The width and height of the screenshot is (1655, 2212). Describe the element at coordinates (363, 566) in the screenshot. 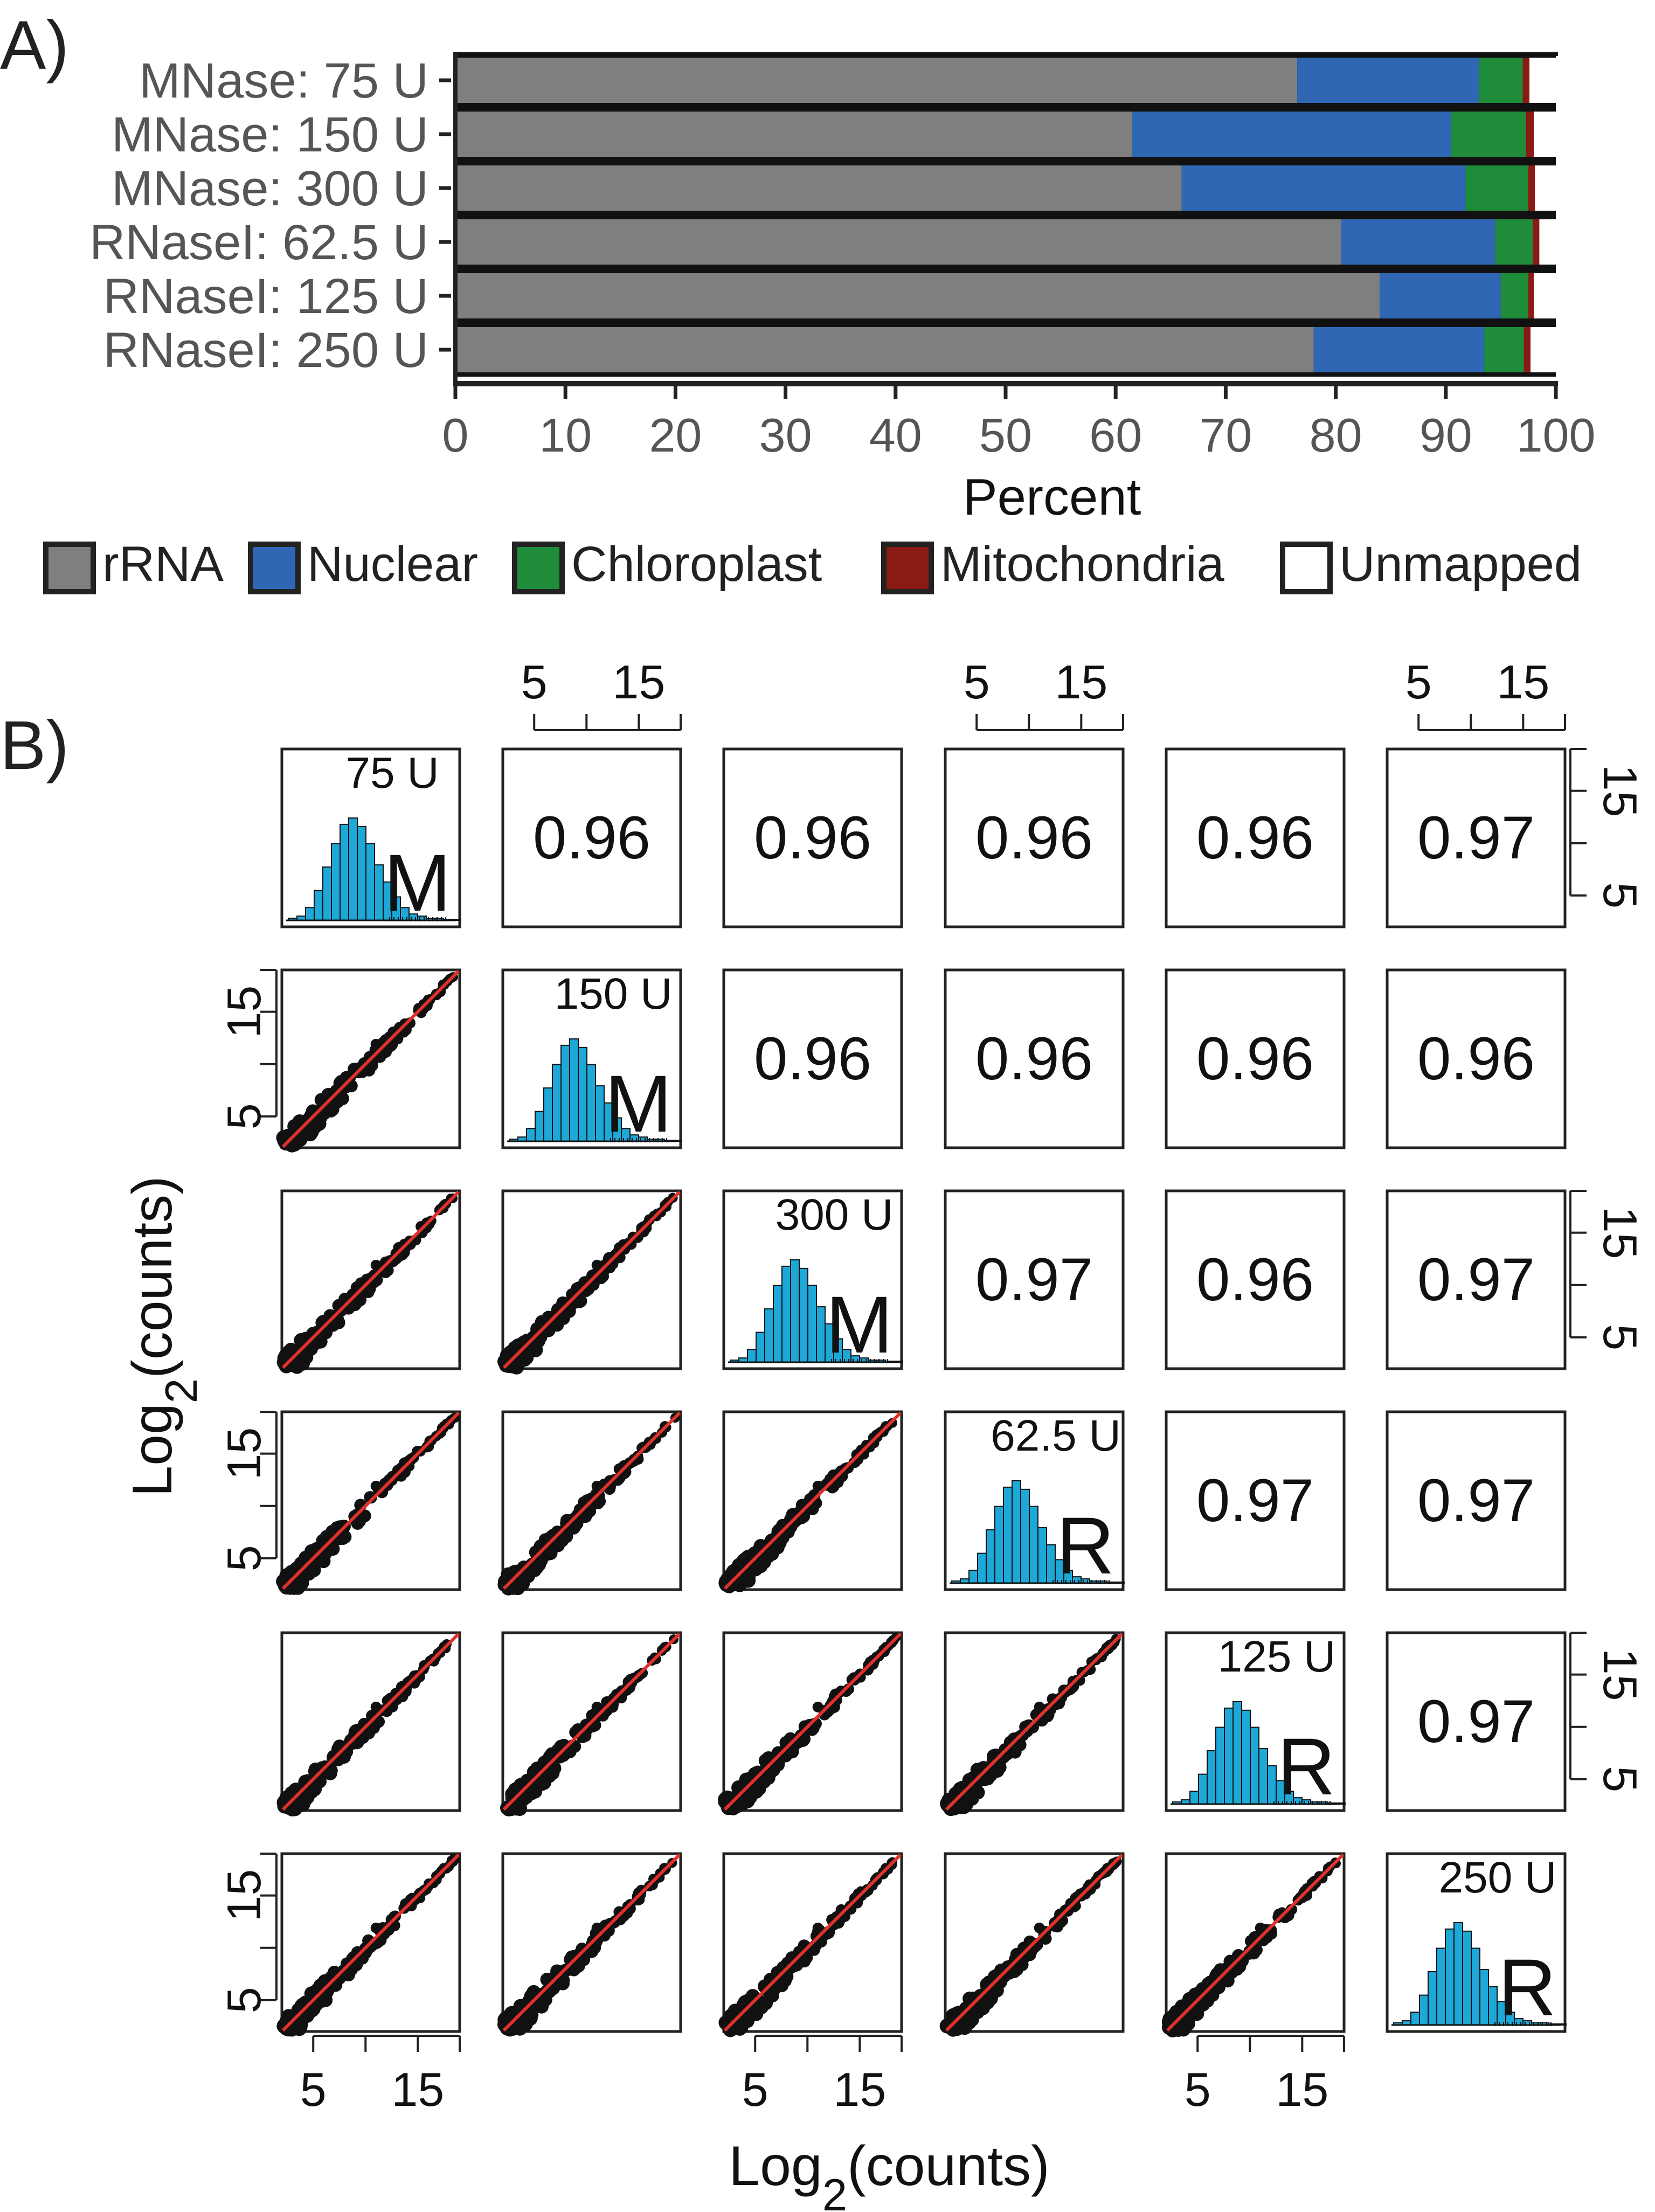

I see `legend-item-nuclear: Nuclear` at that location.